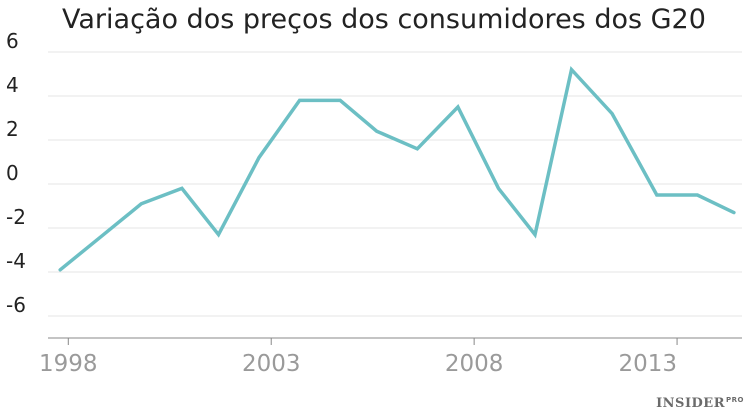  I want to click on brand-suffix: PRO, so click(735, 400).